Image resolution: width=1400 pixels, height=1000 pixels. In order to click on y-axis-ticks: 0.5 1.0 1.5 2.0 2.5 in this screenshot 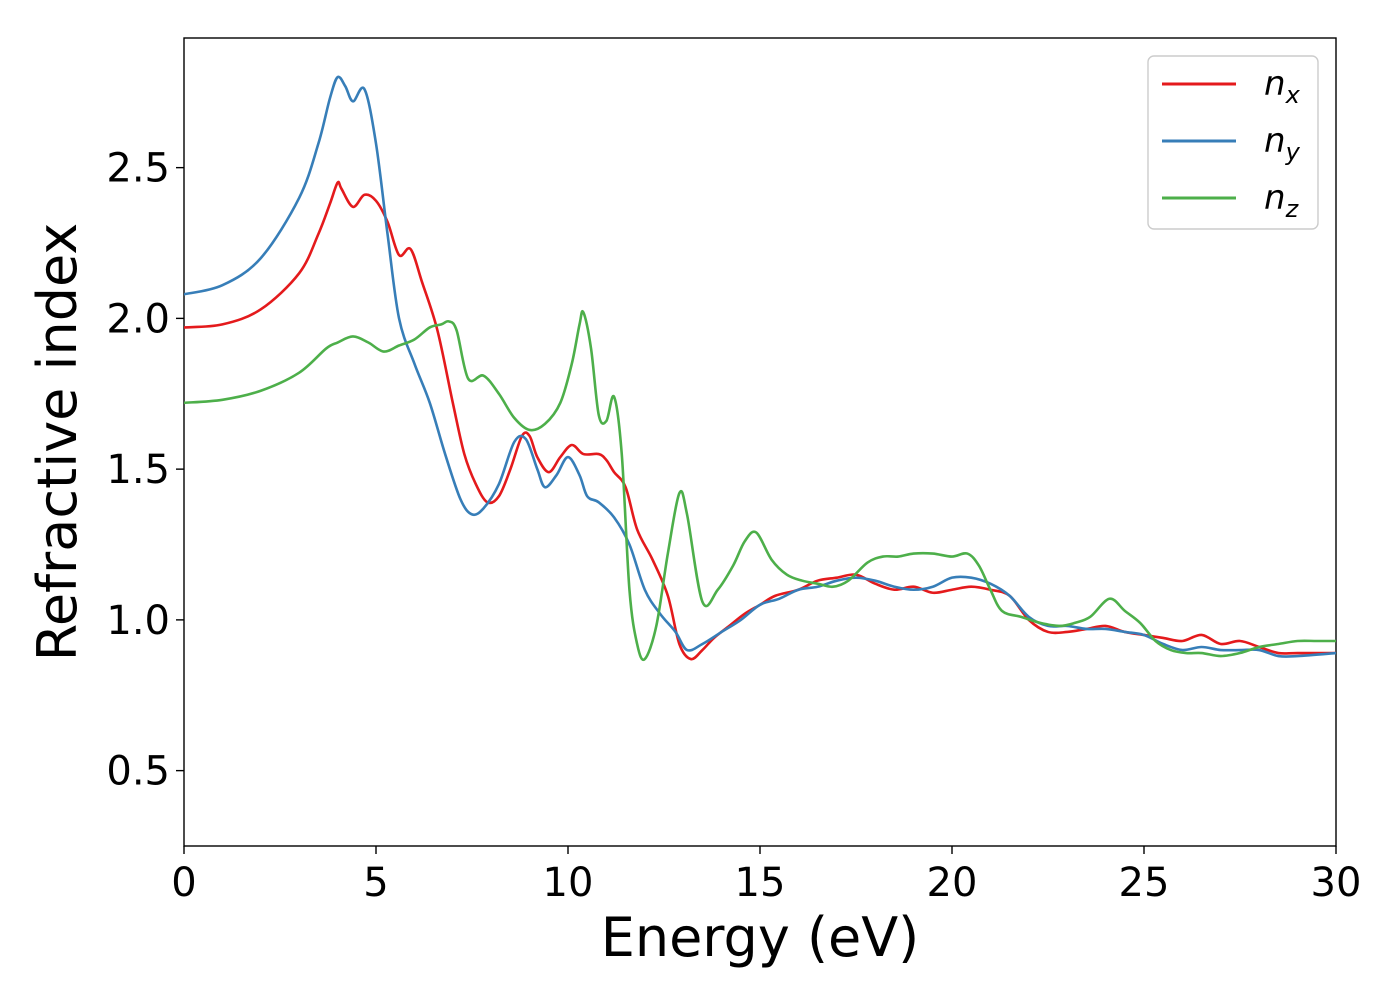, I will do `click(145, 470)`.